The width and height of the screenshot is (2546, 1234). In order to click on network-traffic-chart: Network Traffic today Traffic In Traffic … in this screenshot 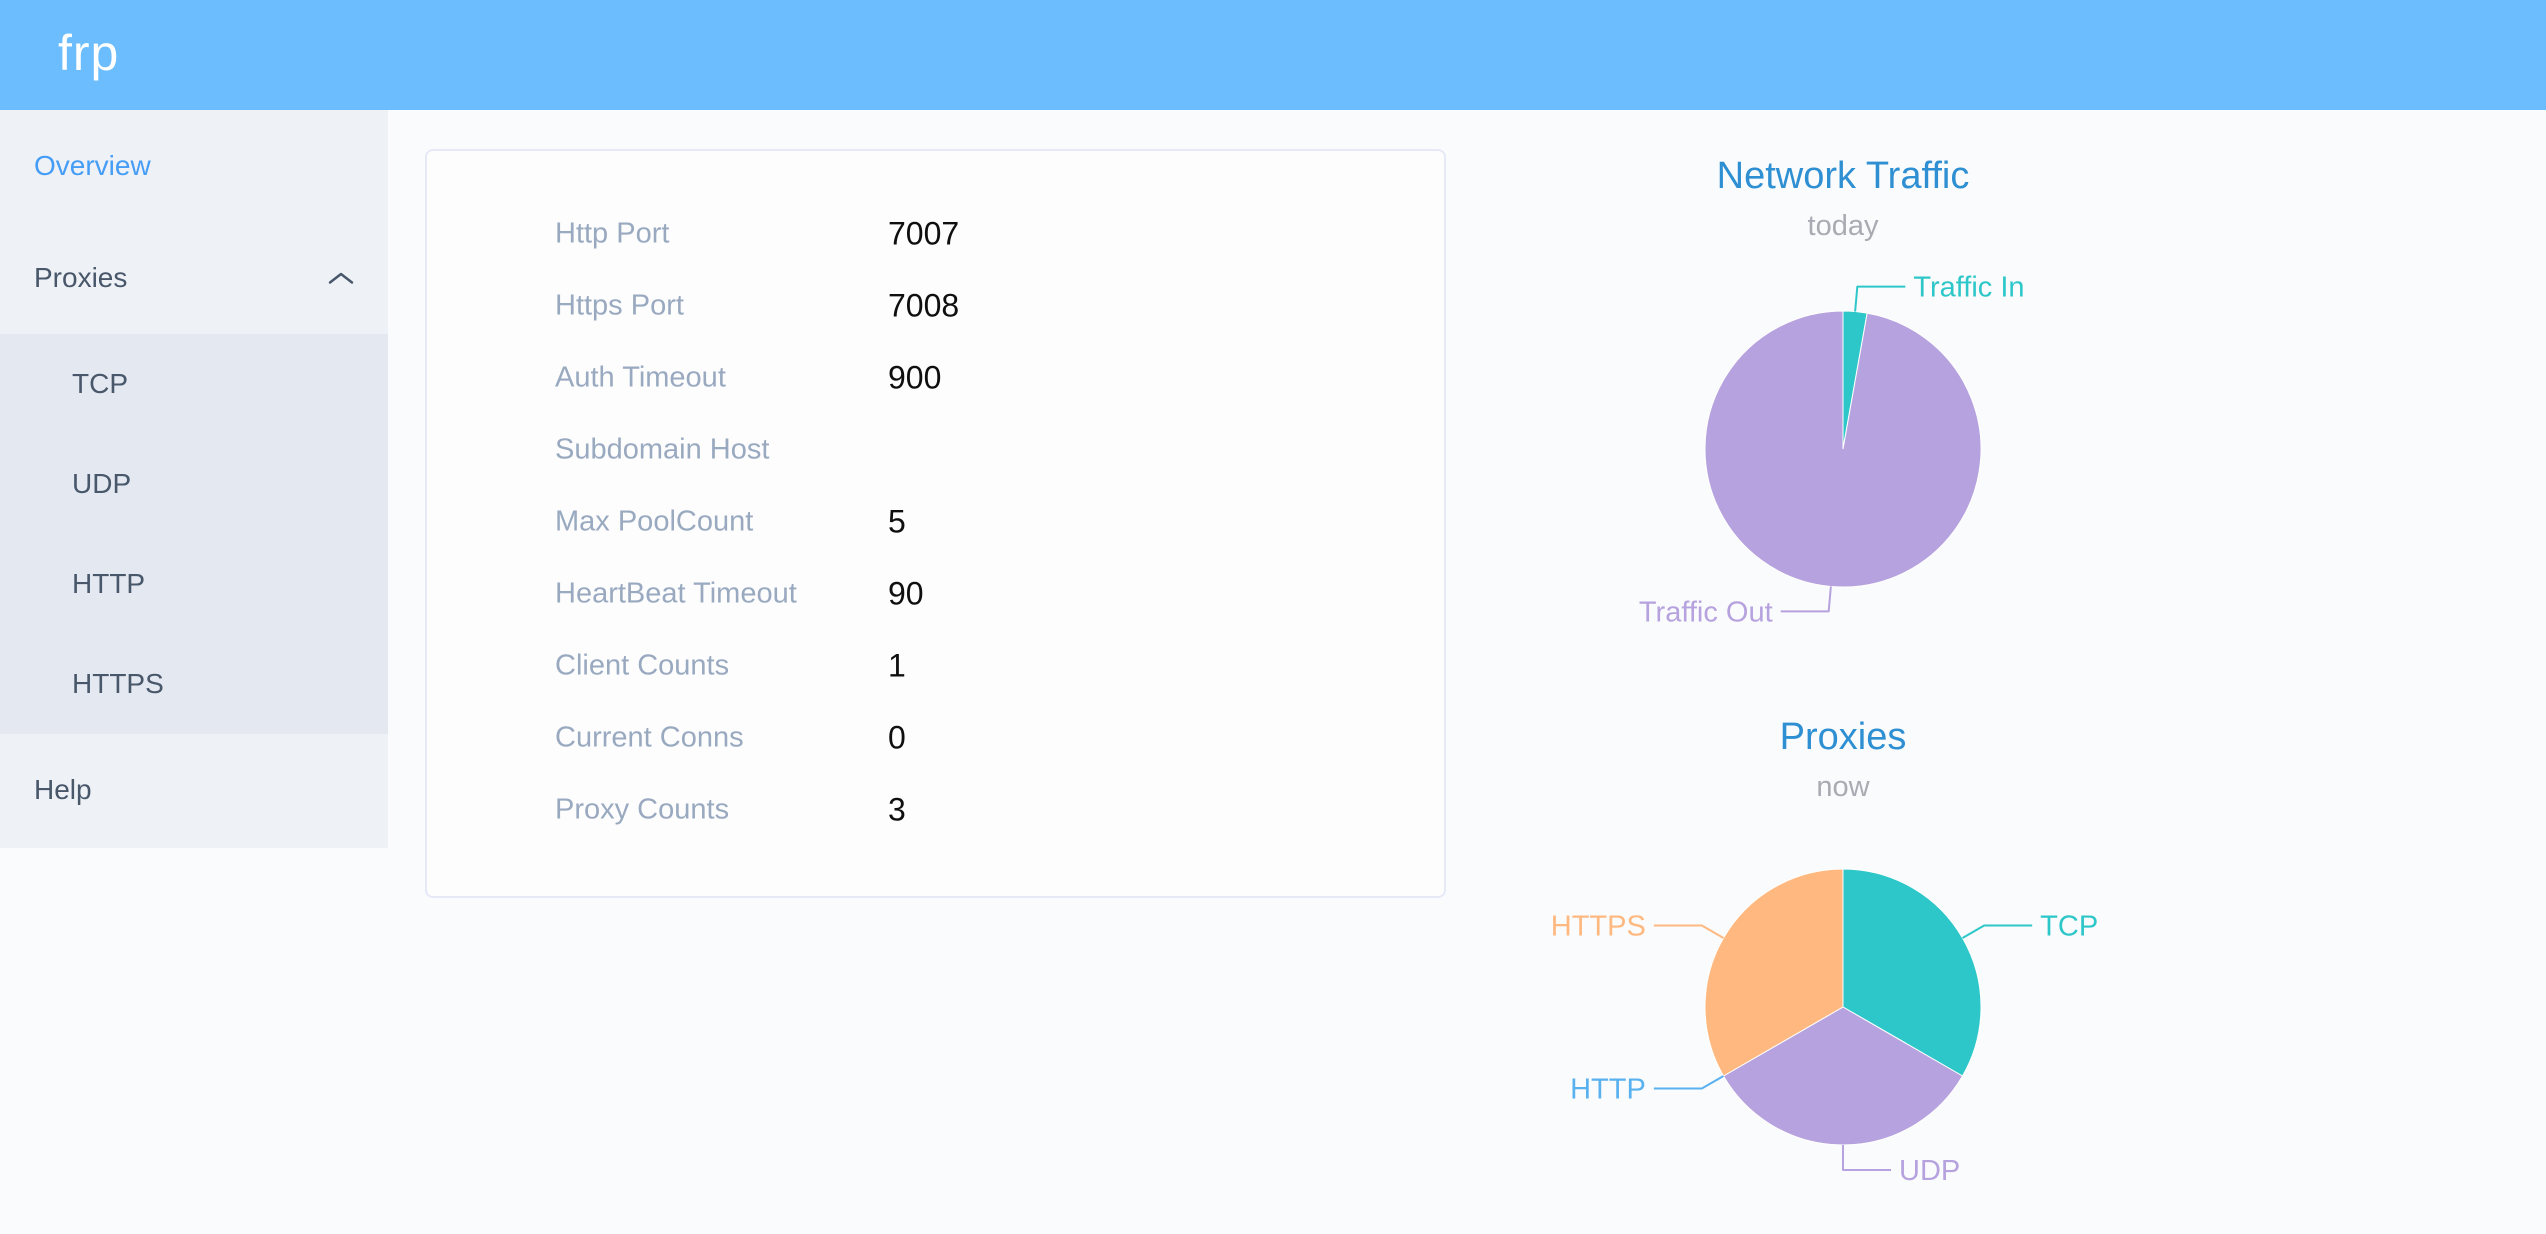, I will do `click(1843, 402)`.